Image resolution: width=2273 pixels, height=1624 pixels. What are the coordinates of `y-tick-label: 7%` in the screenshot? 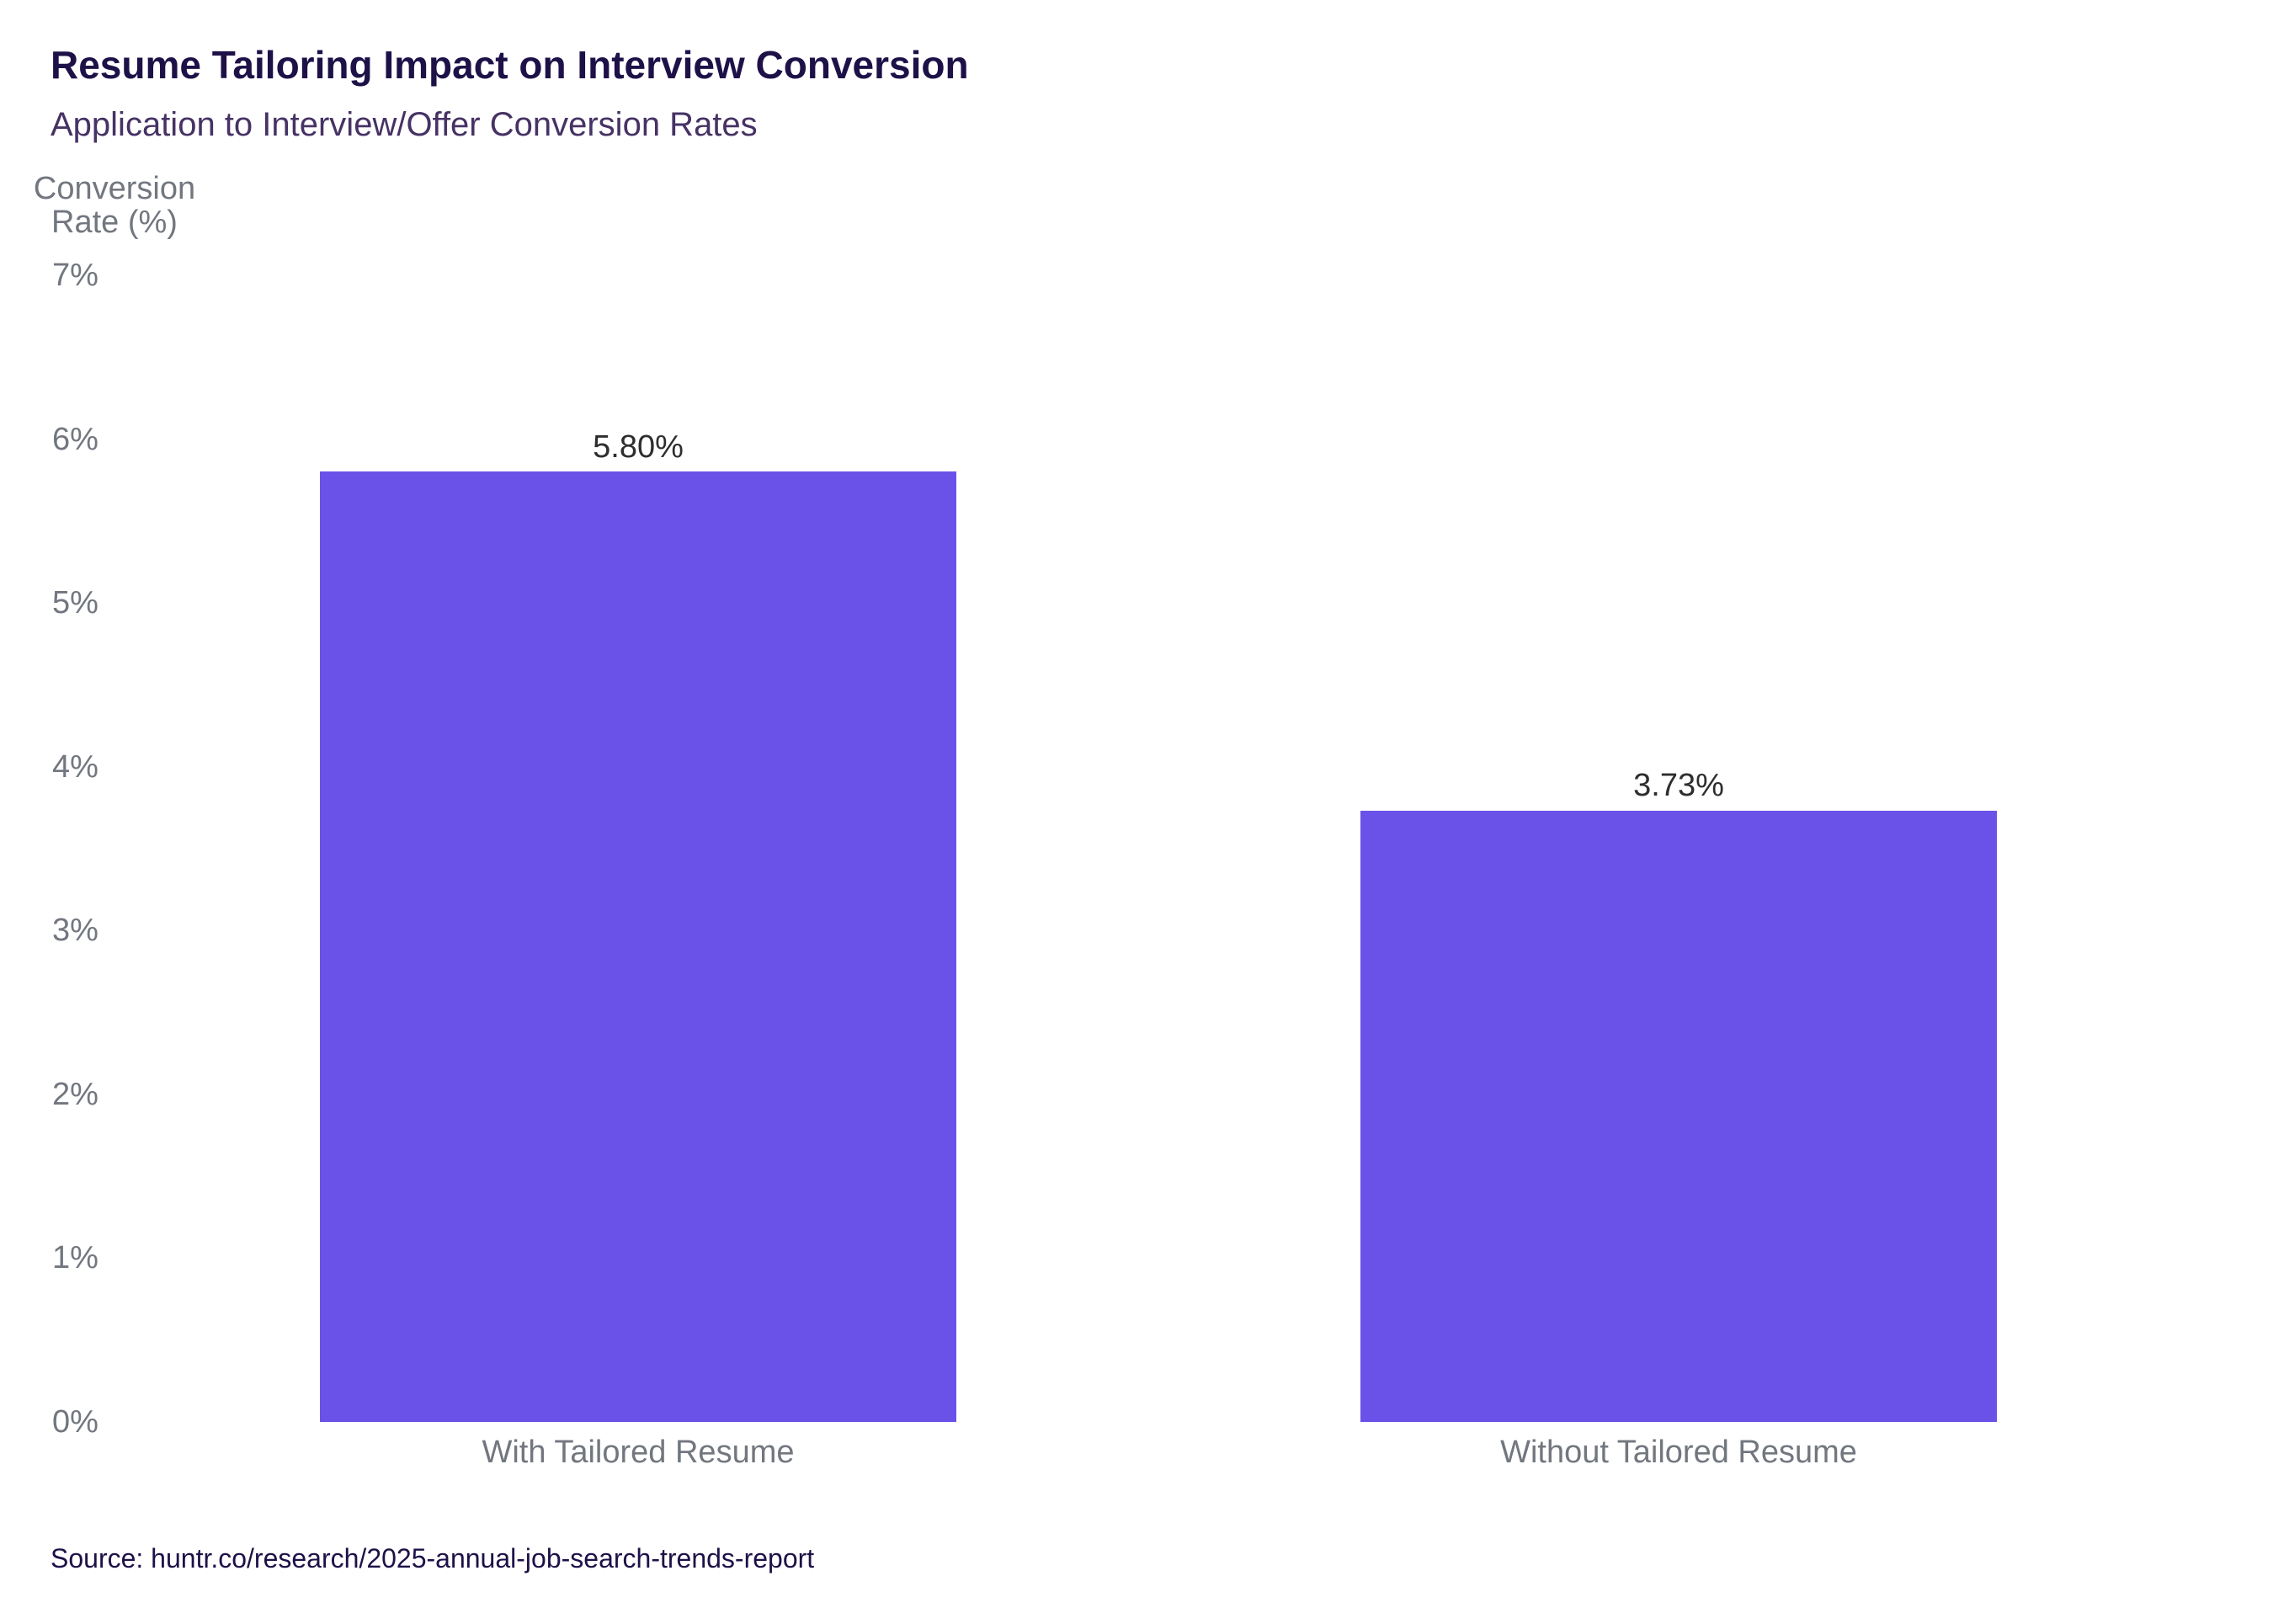 It's located at (75, 275).